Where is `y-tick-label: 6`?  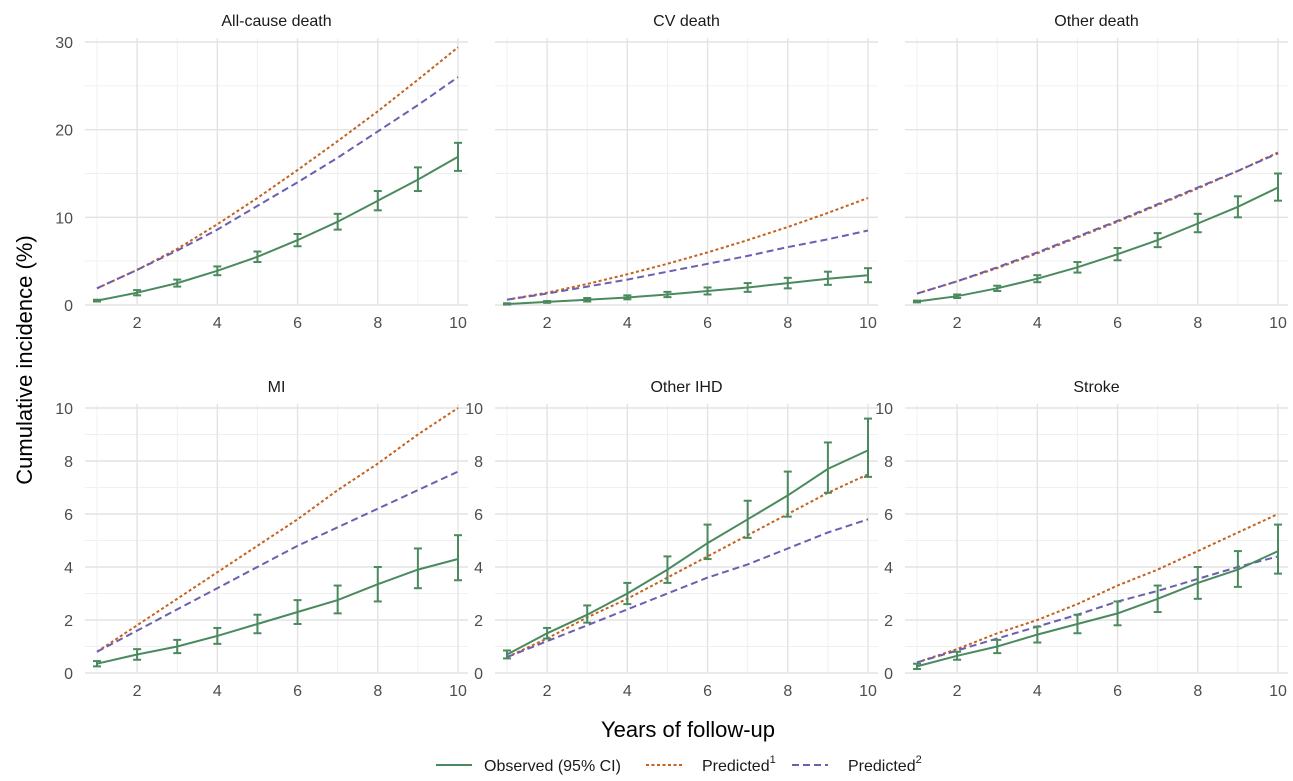 y-tick-label: 6 is located at coordinates (68, 515).